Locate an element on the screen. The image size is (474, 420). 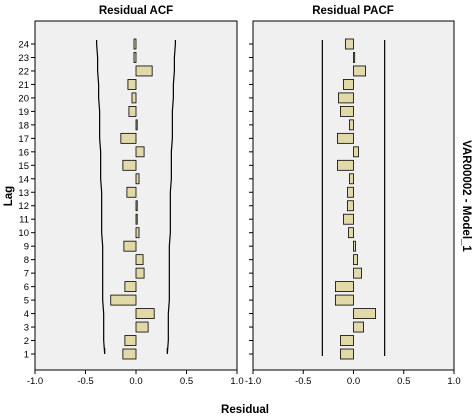
acf-x-tick-label: 0.5 is located at coordinates (186, 381).